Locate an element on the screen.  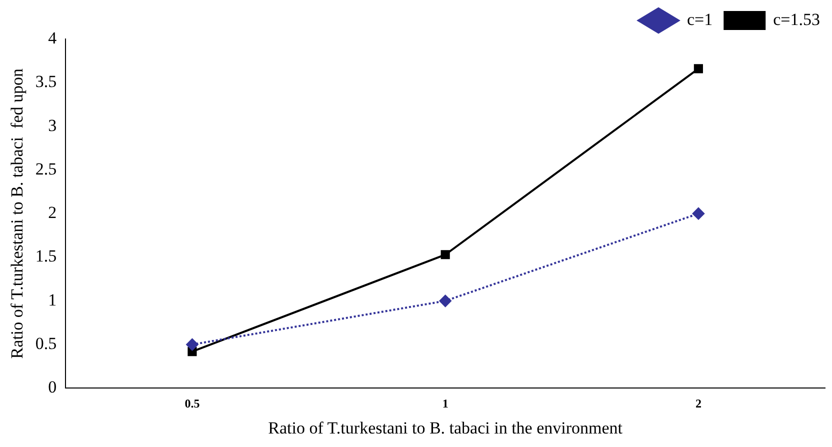
y-axis-title: Ratio of T.turkestani to B. tabaci fed upon is located at coordinates (17, 213).